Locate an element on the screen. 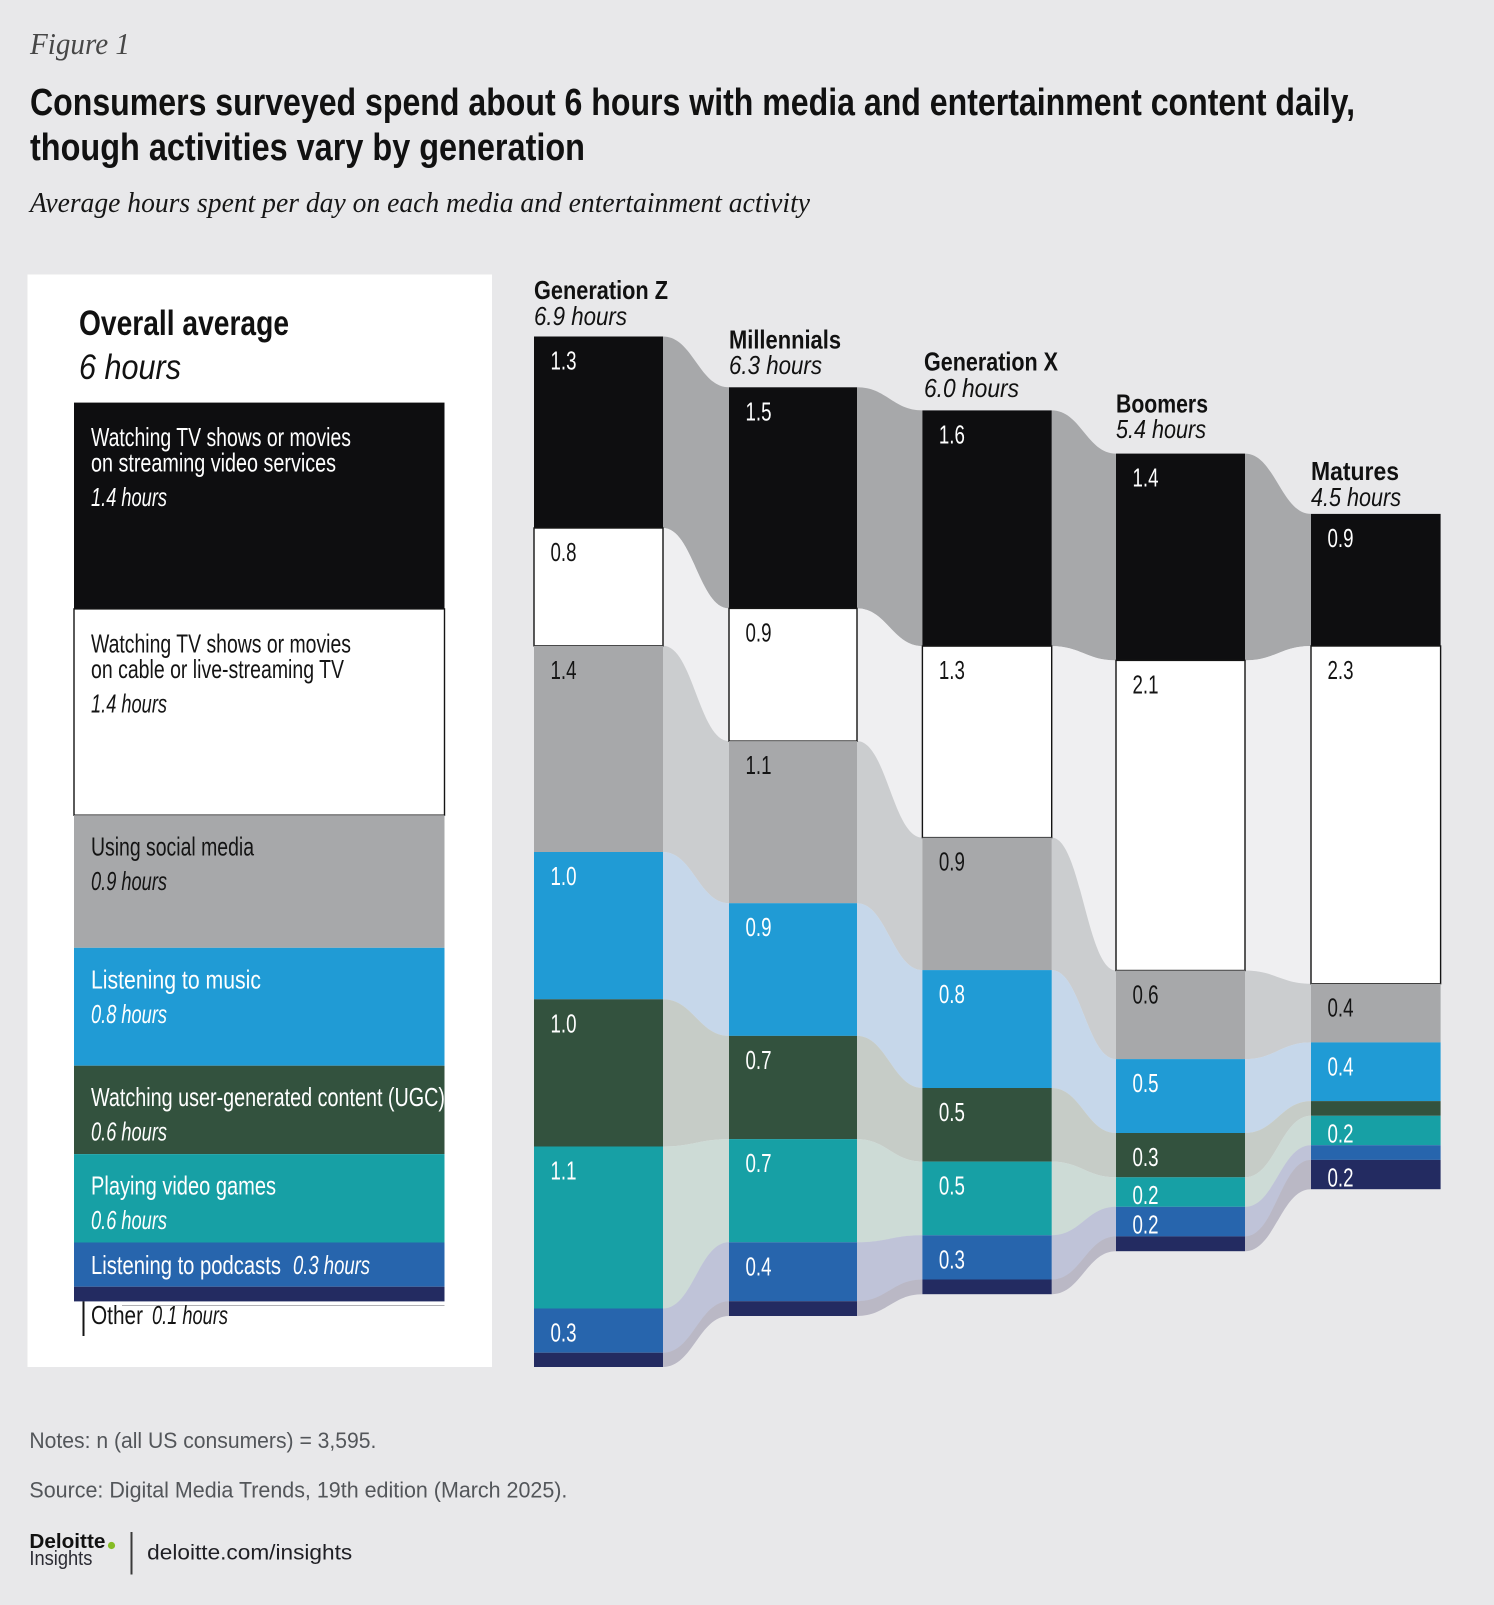 Image resolution: width=1494 pixels, height=1605 pixels. svg-text: 1.5 is located at coordinates (759, 411).